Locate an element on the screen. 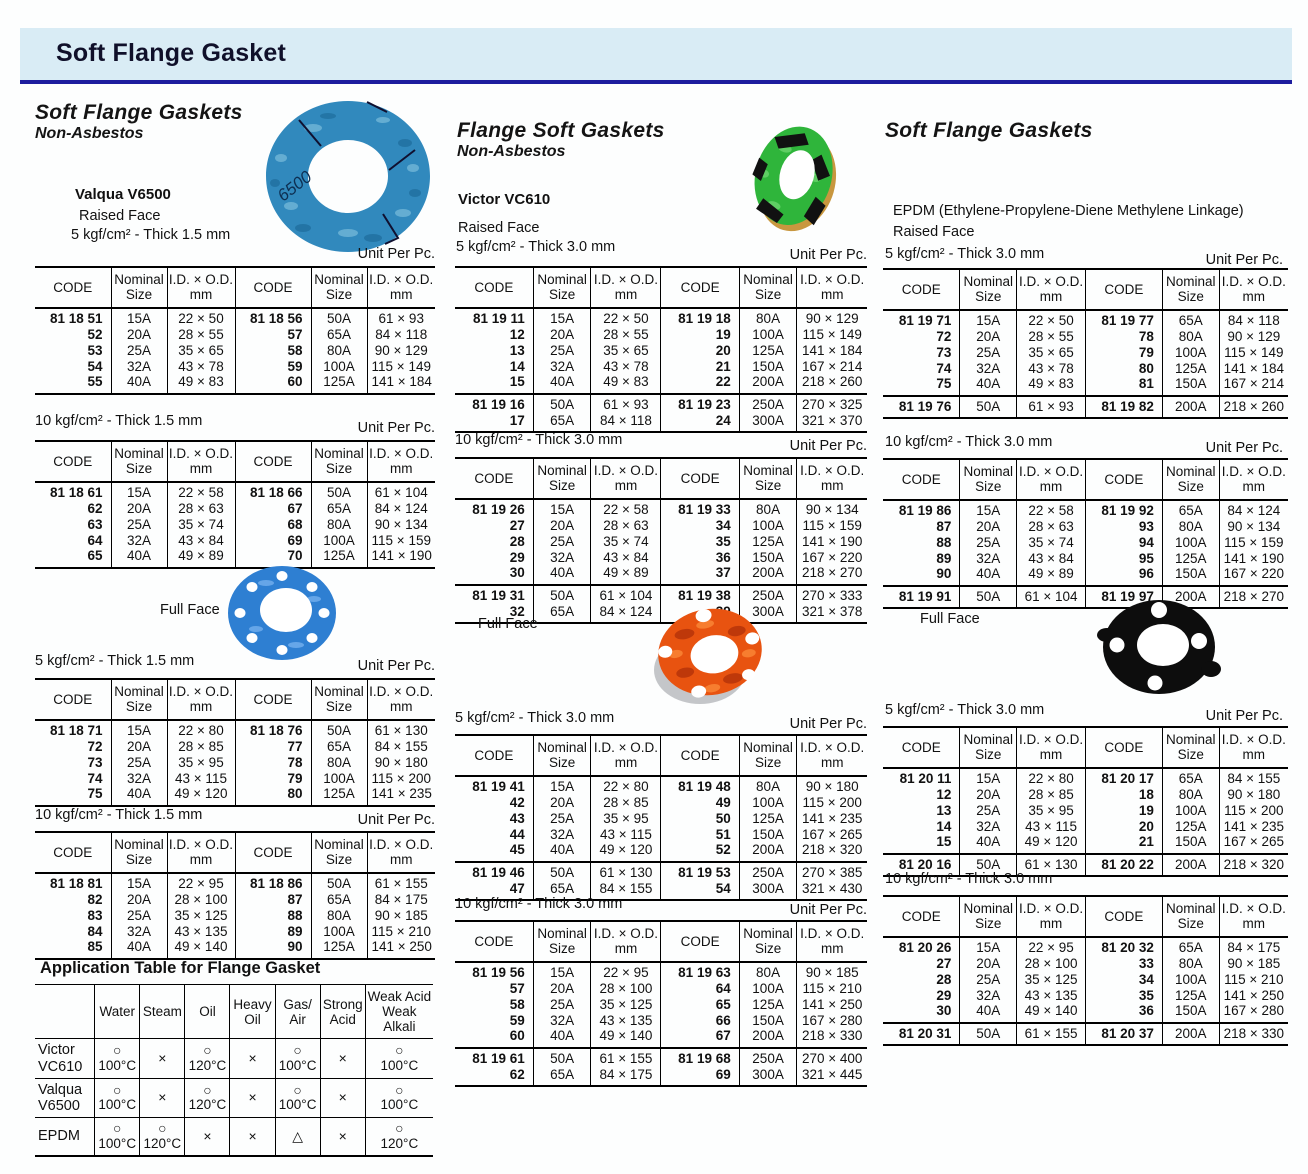 The height and width of the screenshot is (1174, 1308). code-cell: 44 is located at coordinates (517, 834).